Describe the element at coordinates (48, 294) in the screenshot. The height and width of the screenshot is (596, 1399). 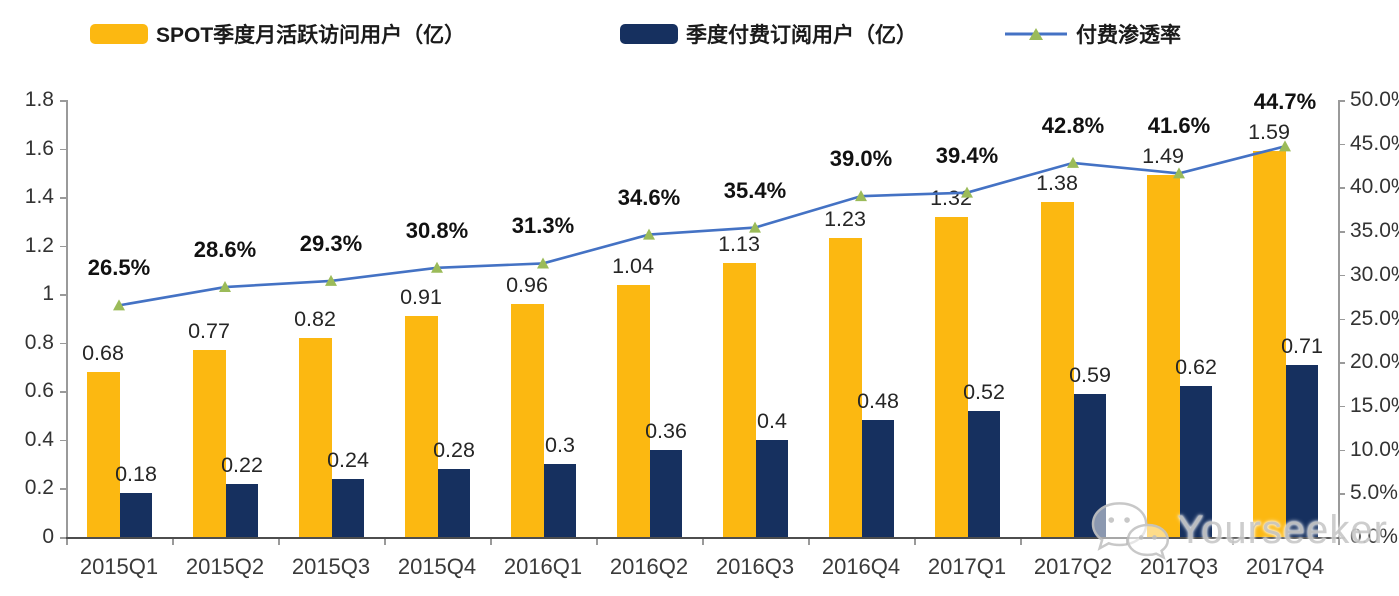
I see `left-axis-tick-label: 1` at that location.